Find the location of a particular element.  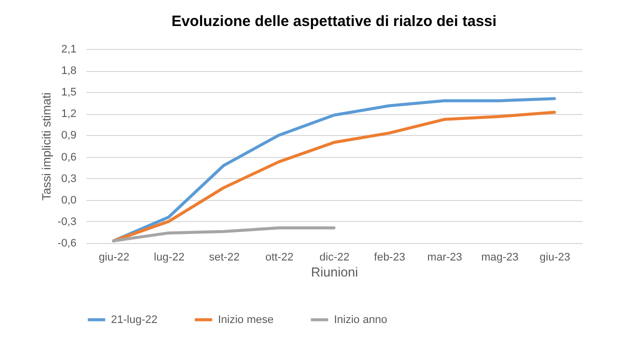

y-tick-label: 1,2 is located at coordinates (68, 114).